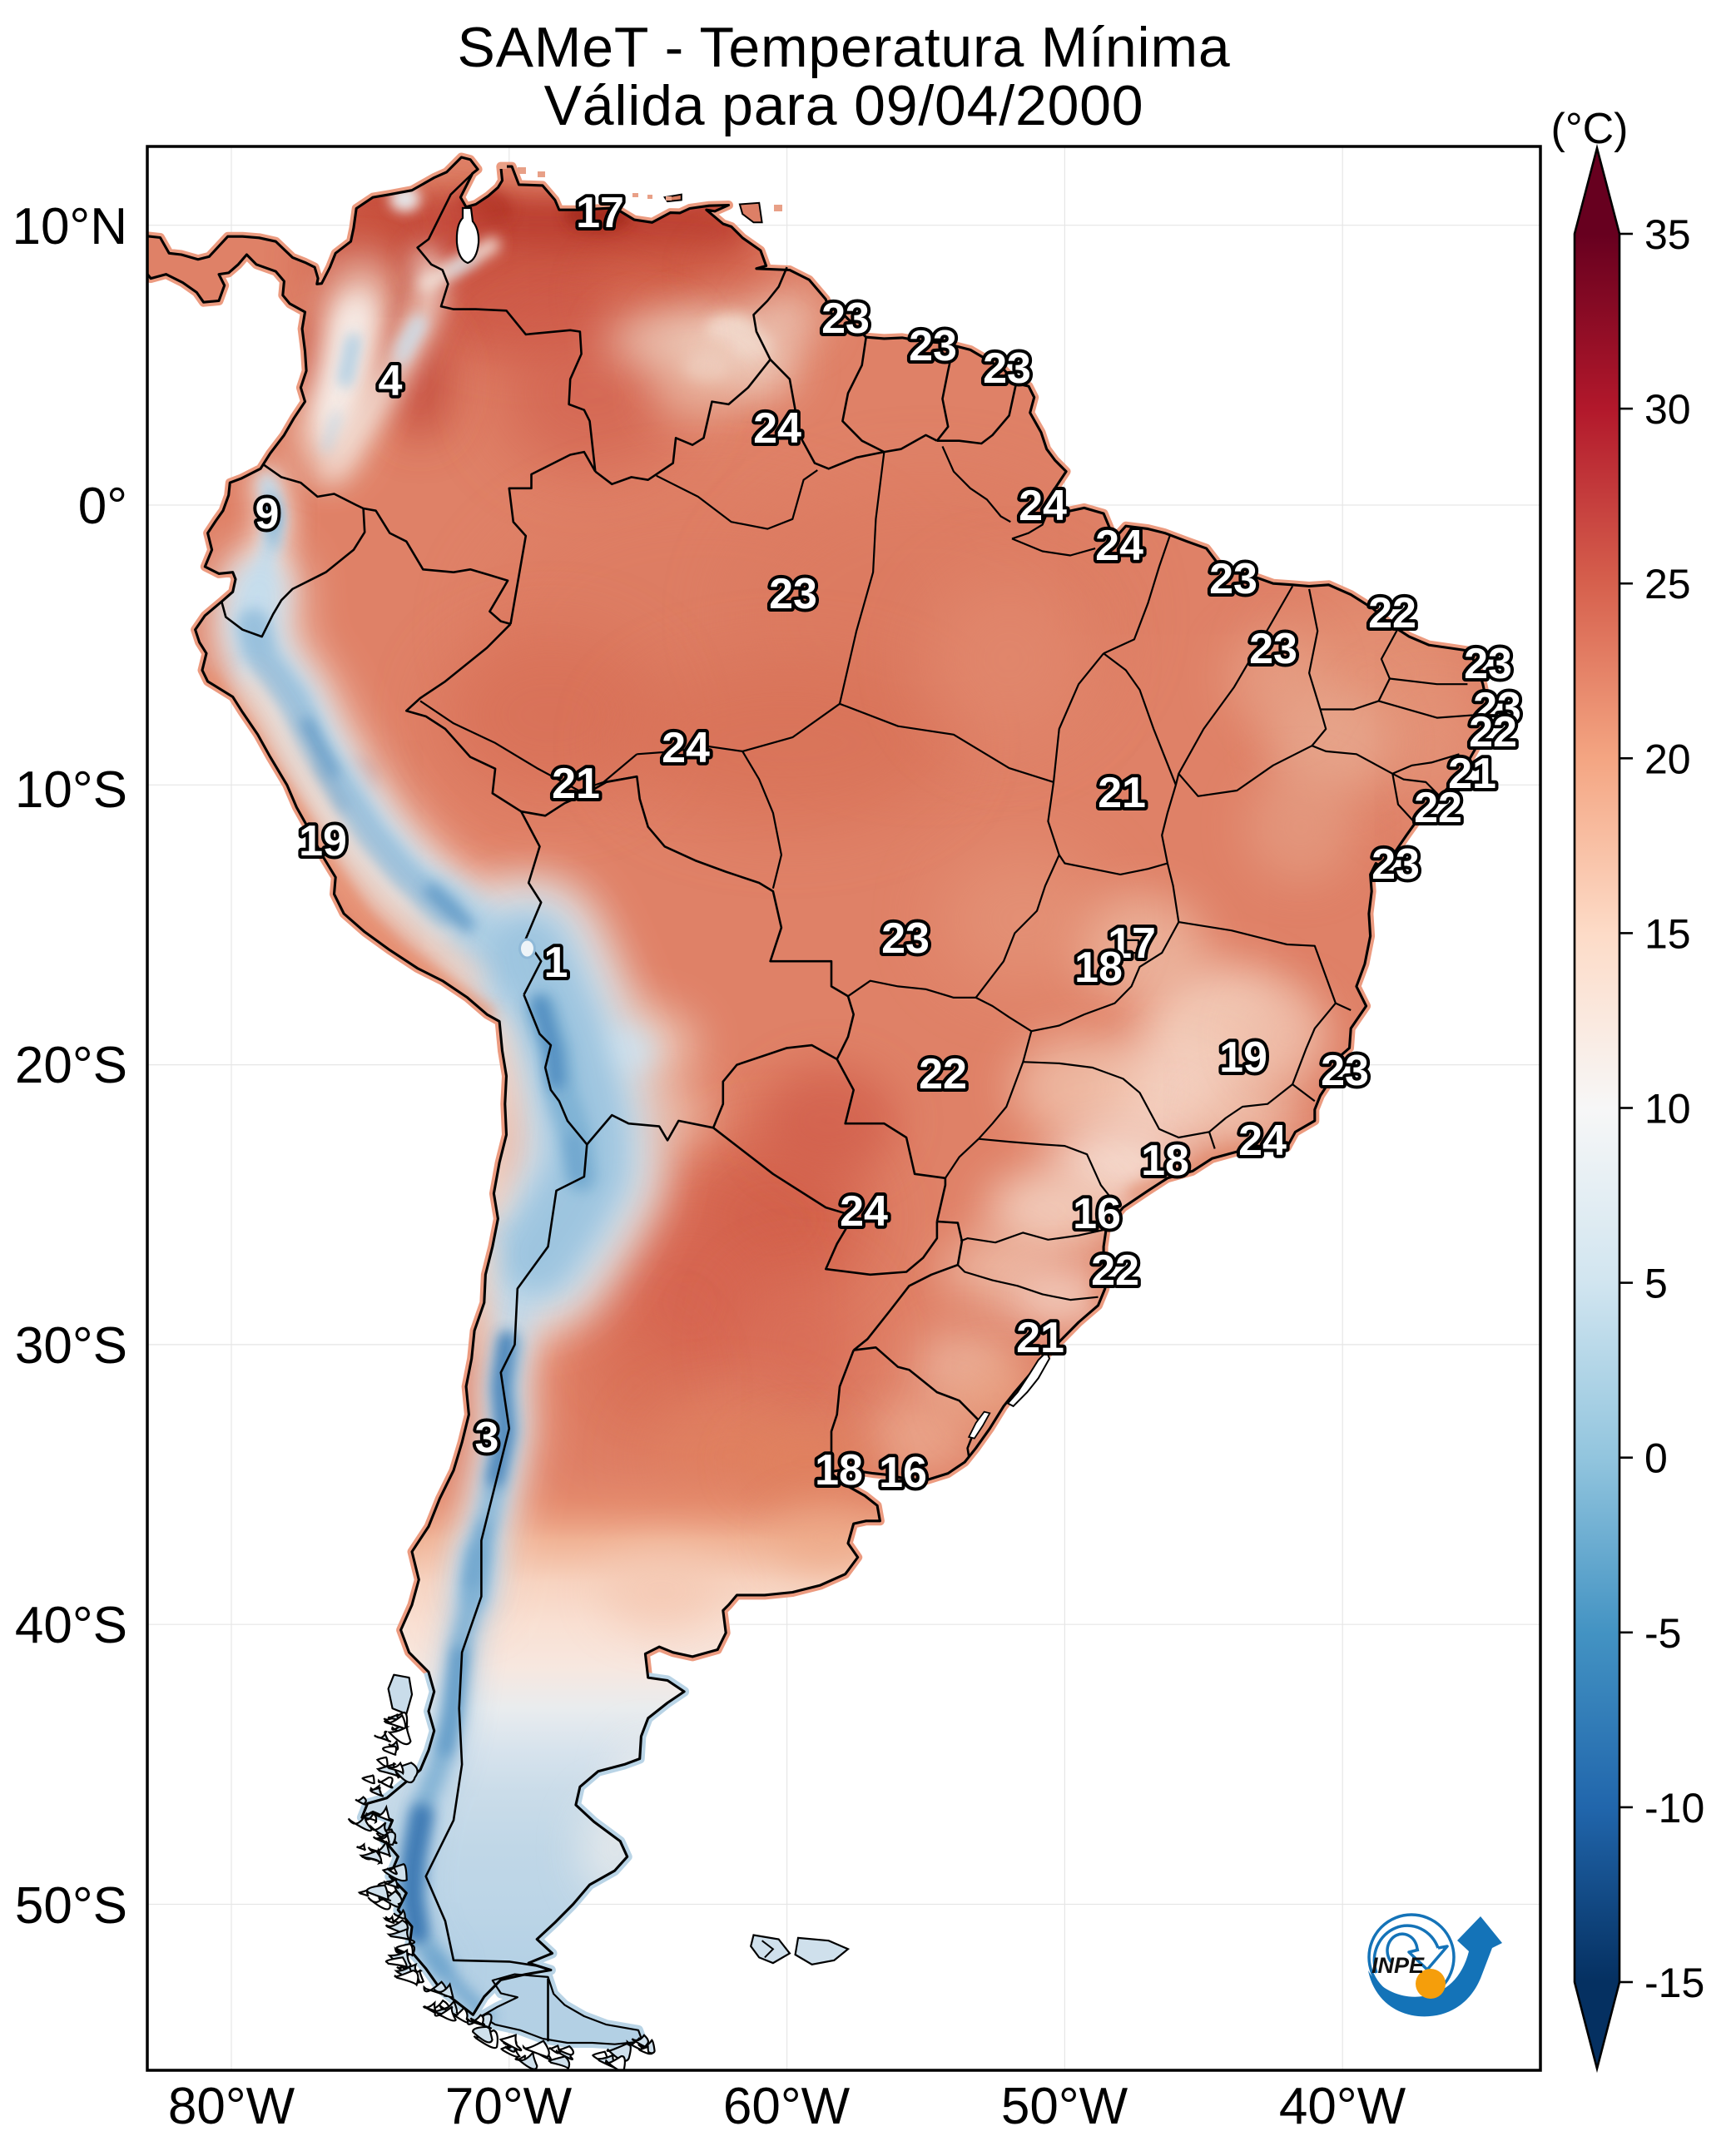  I want to click on svg-text: 50°W, so click(1064, 2106).